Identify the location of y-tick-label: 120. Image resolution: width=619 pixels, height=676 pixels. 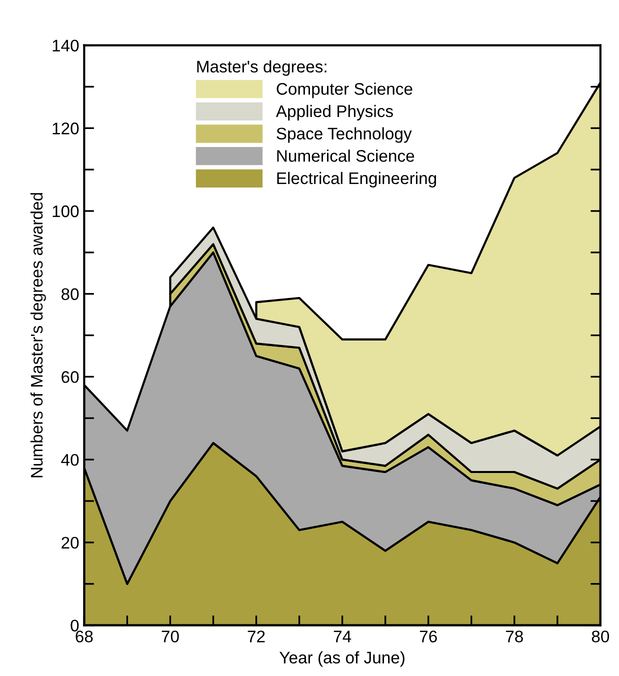
(65, 128).